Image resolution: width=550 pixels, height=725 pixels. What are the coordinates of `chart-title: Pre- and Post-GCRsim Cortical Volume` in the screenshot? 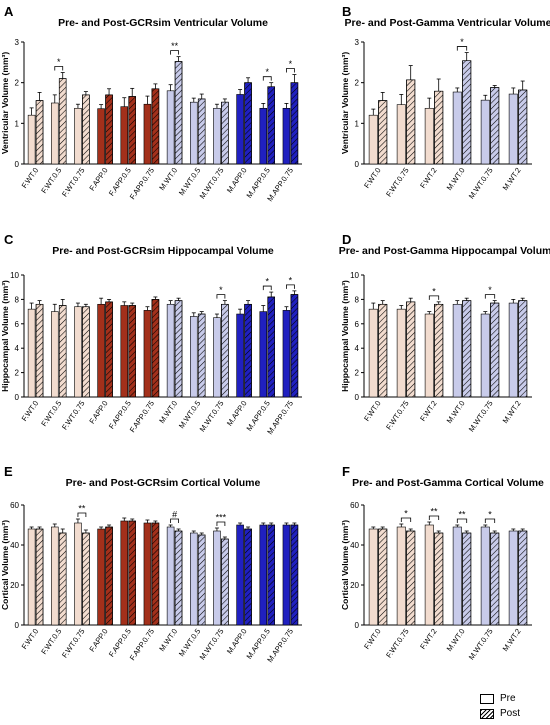 It's located at (163, 483).